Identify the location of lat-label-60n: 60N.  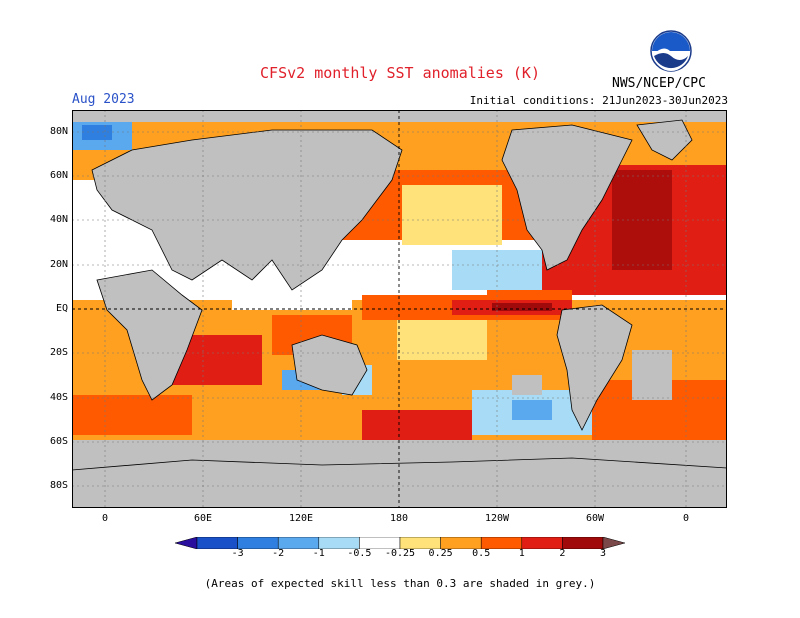
(58, 175).